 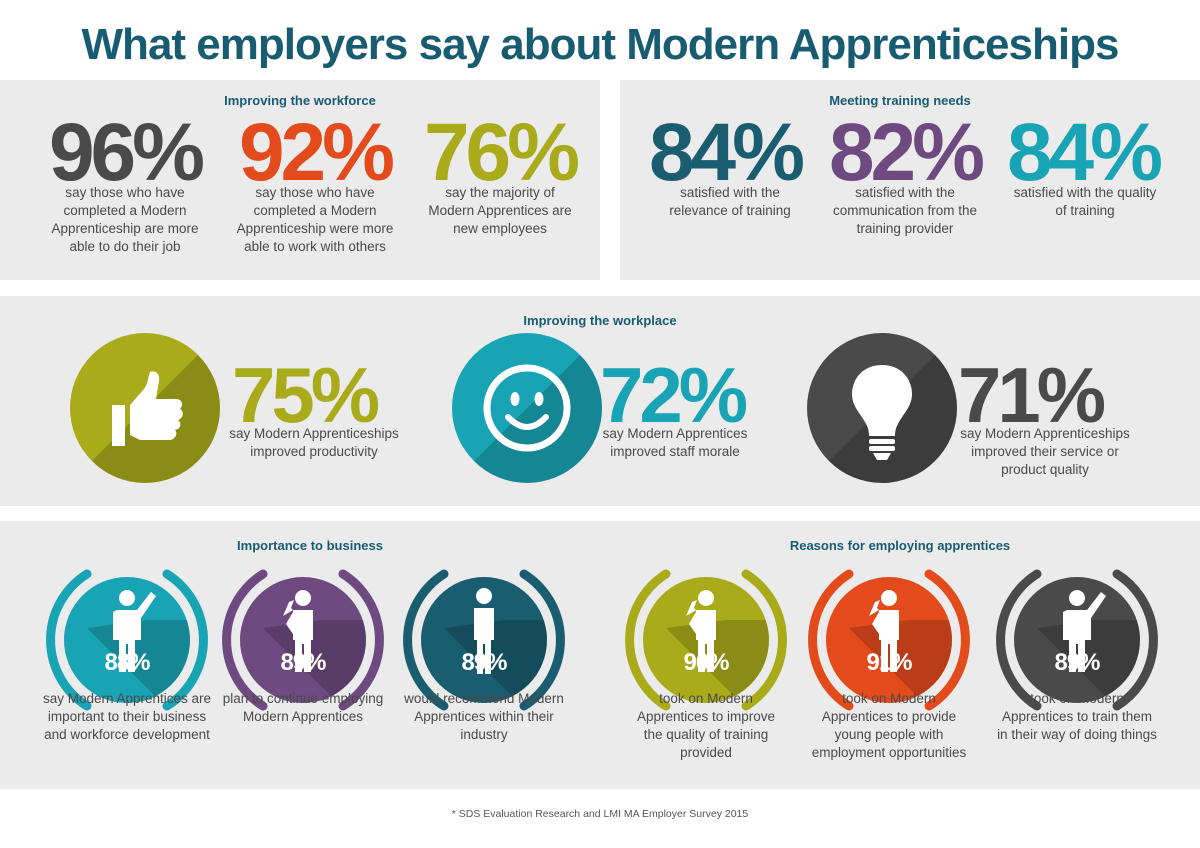 I want to click on reasons-ring-item: 89%, so click(x=1077, y=640).